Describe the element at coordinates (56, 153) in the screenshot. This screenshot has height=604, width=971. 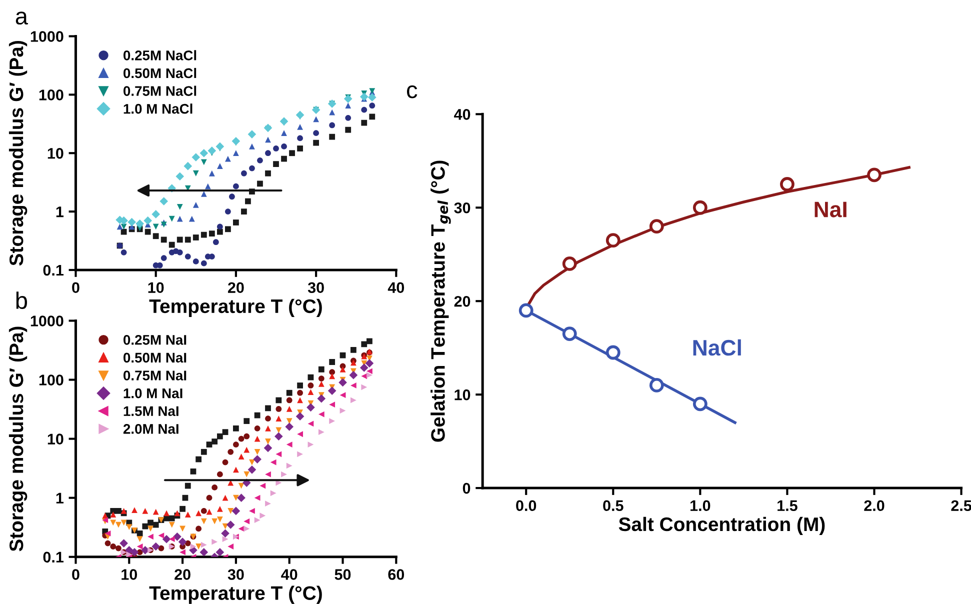
I see `y-tick-label: 10` at that location.